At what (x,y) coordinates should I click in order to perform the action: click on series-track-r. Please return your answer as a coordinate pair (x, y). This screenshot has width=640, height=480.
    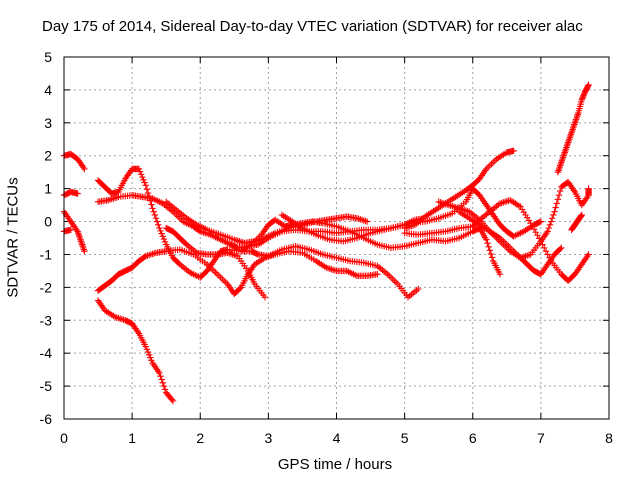
    Looking at the image, I should click on (576, 222).